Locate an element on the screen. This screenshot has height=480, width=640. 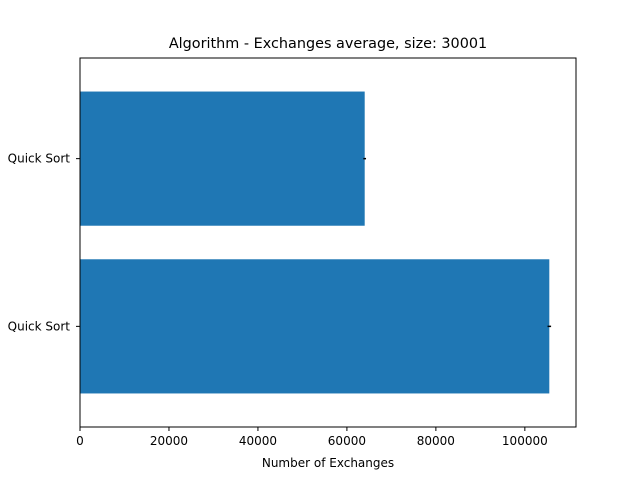
x-tick-label-2: 40000 is located at coordinates (258, 441).